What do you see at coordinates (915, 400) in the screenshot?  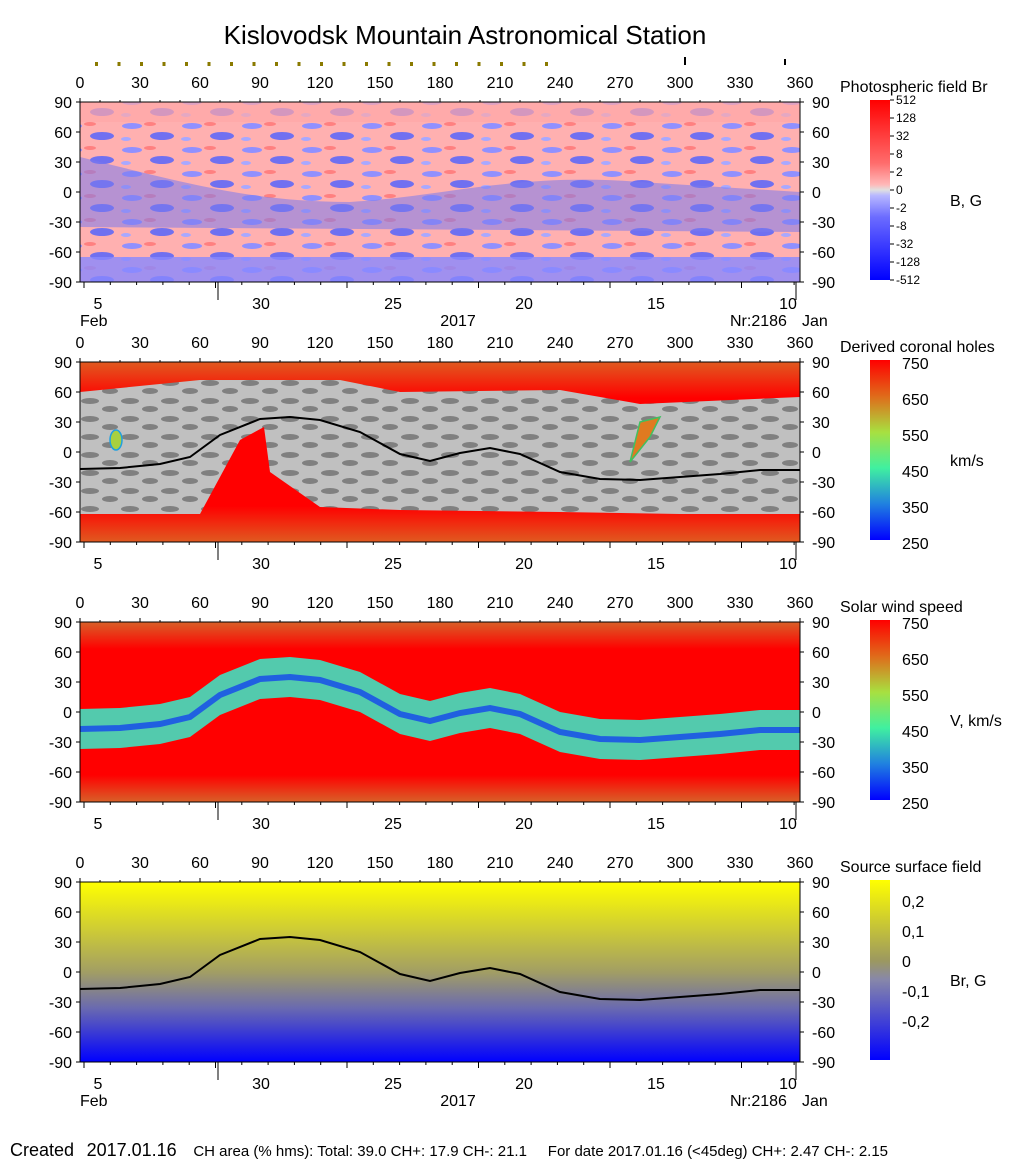 I see `colorbar-label: 650` at bounding box center [915, 400].